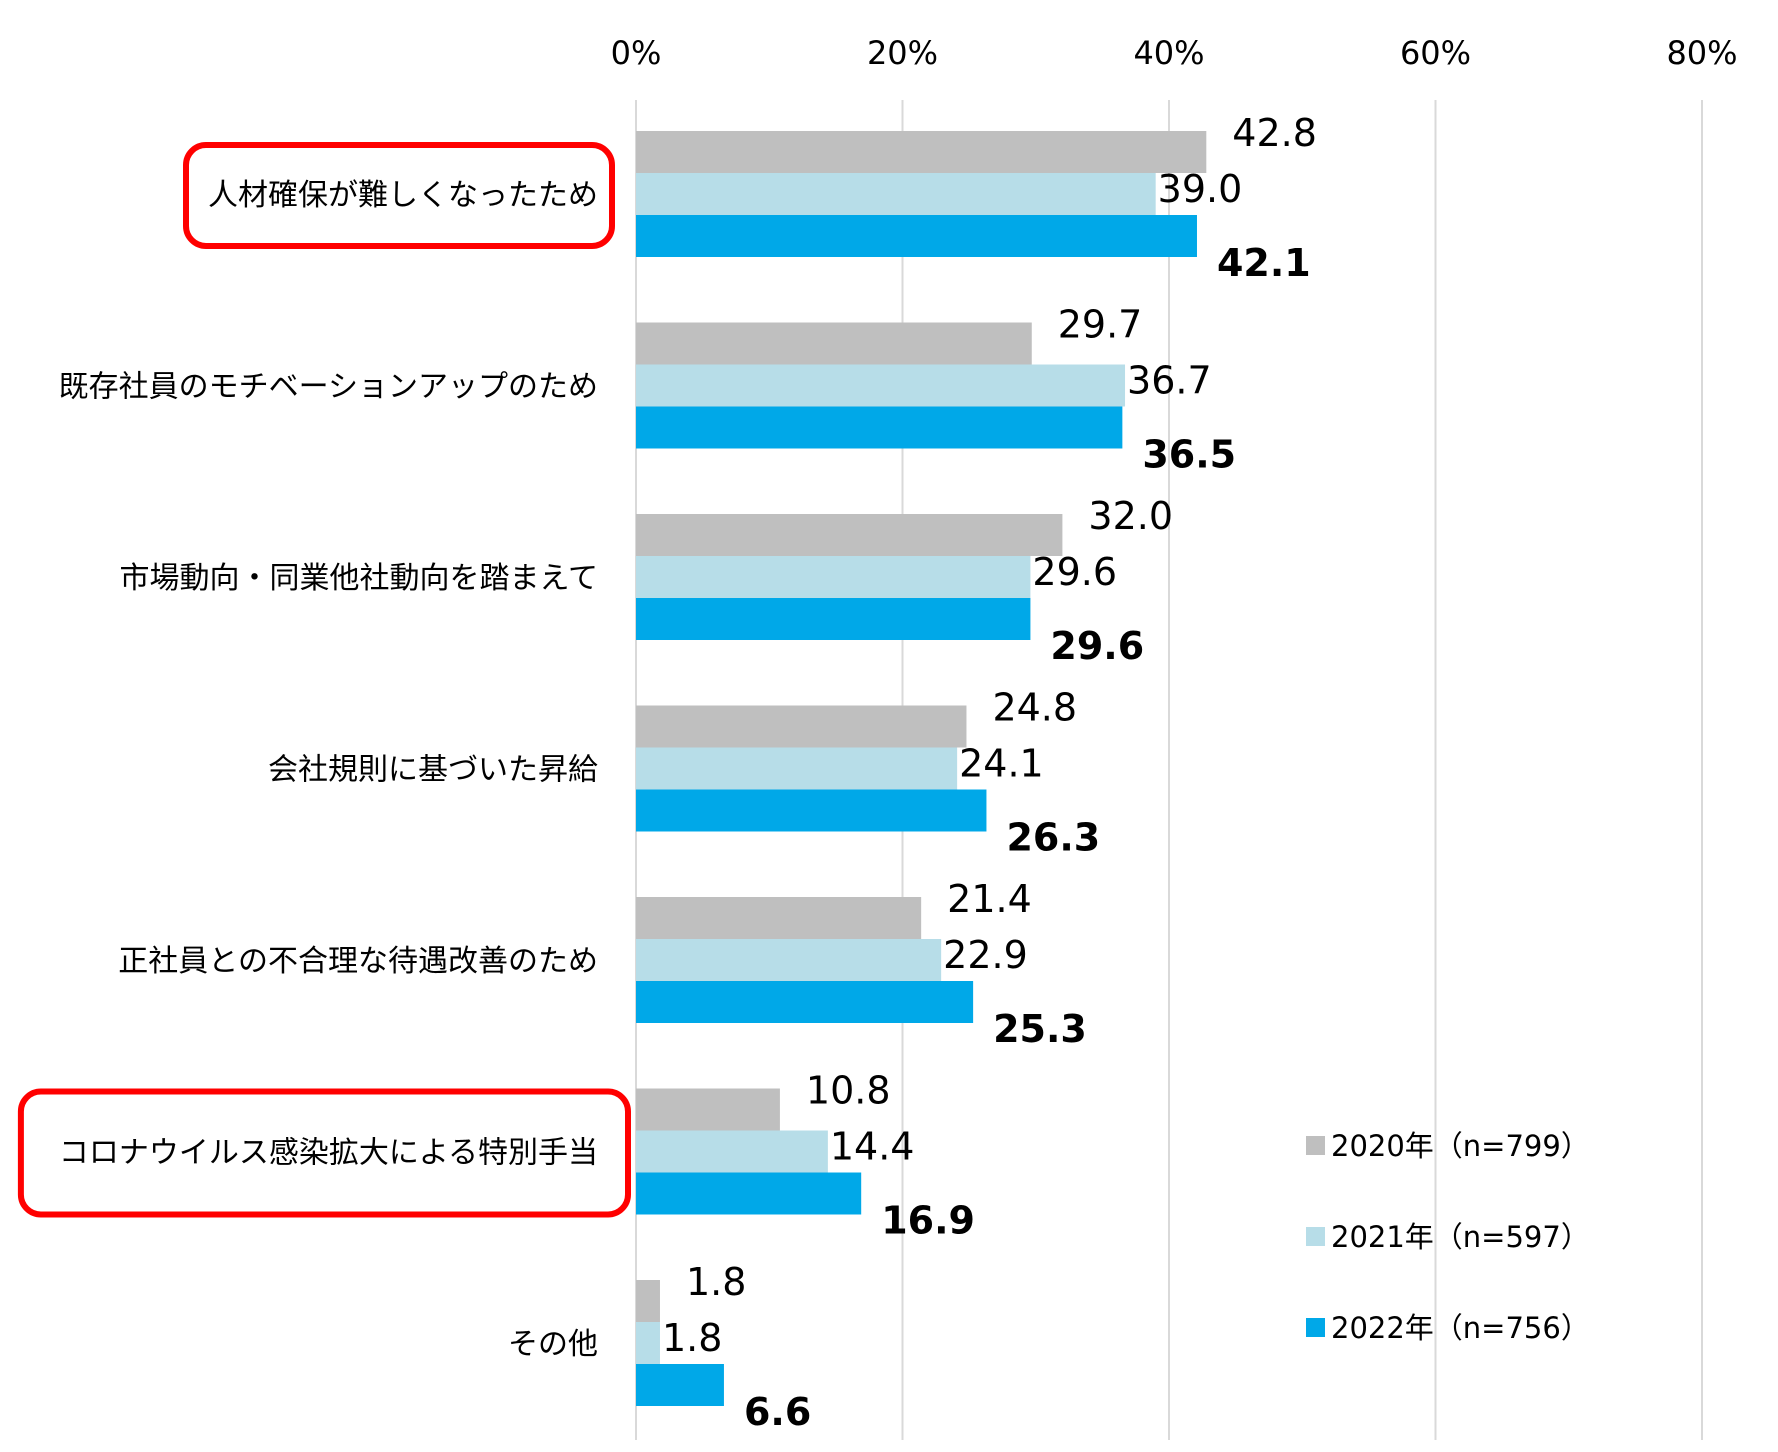 The image size is (1778, 1452). Describe the element at coordinates (1034, 708) in the screenshot. I see `data-label: 24.8` at that location.